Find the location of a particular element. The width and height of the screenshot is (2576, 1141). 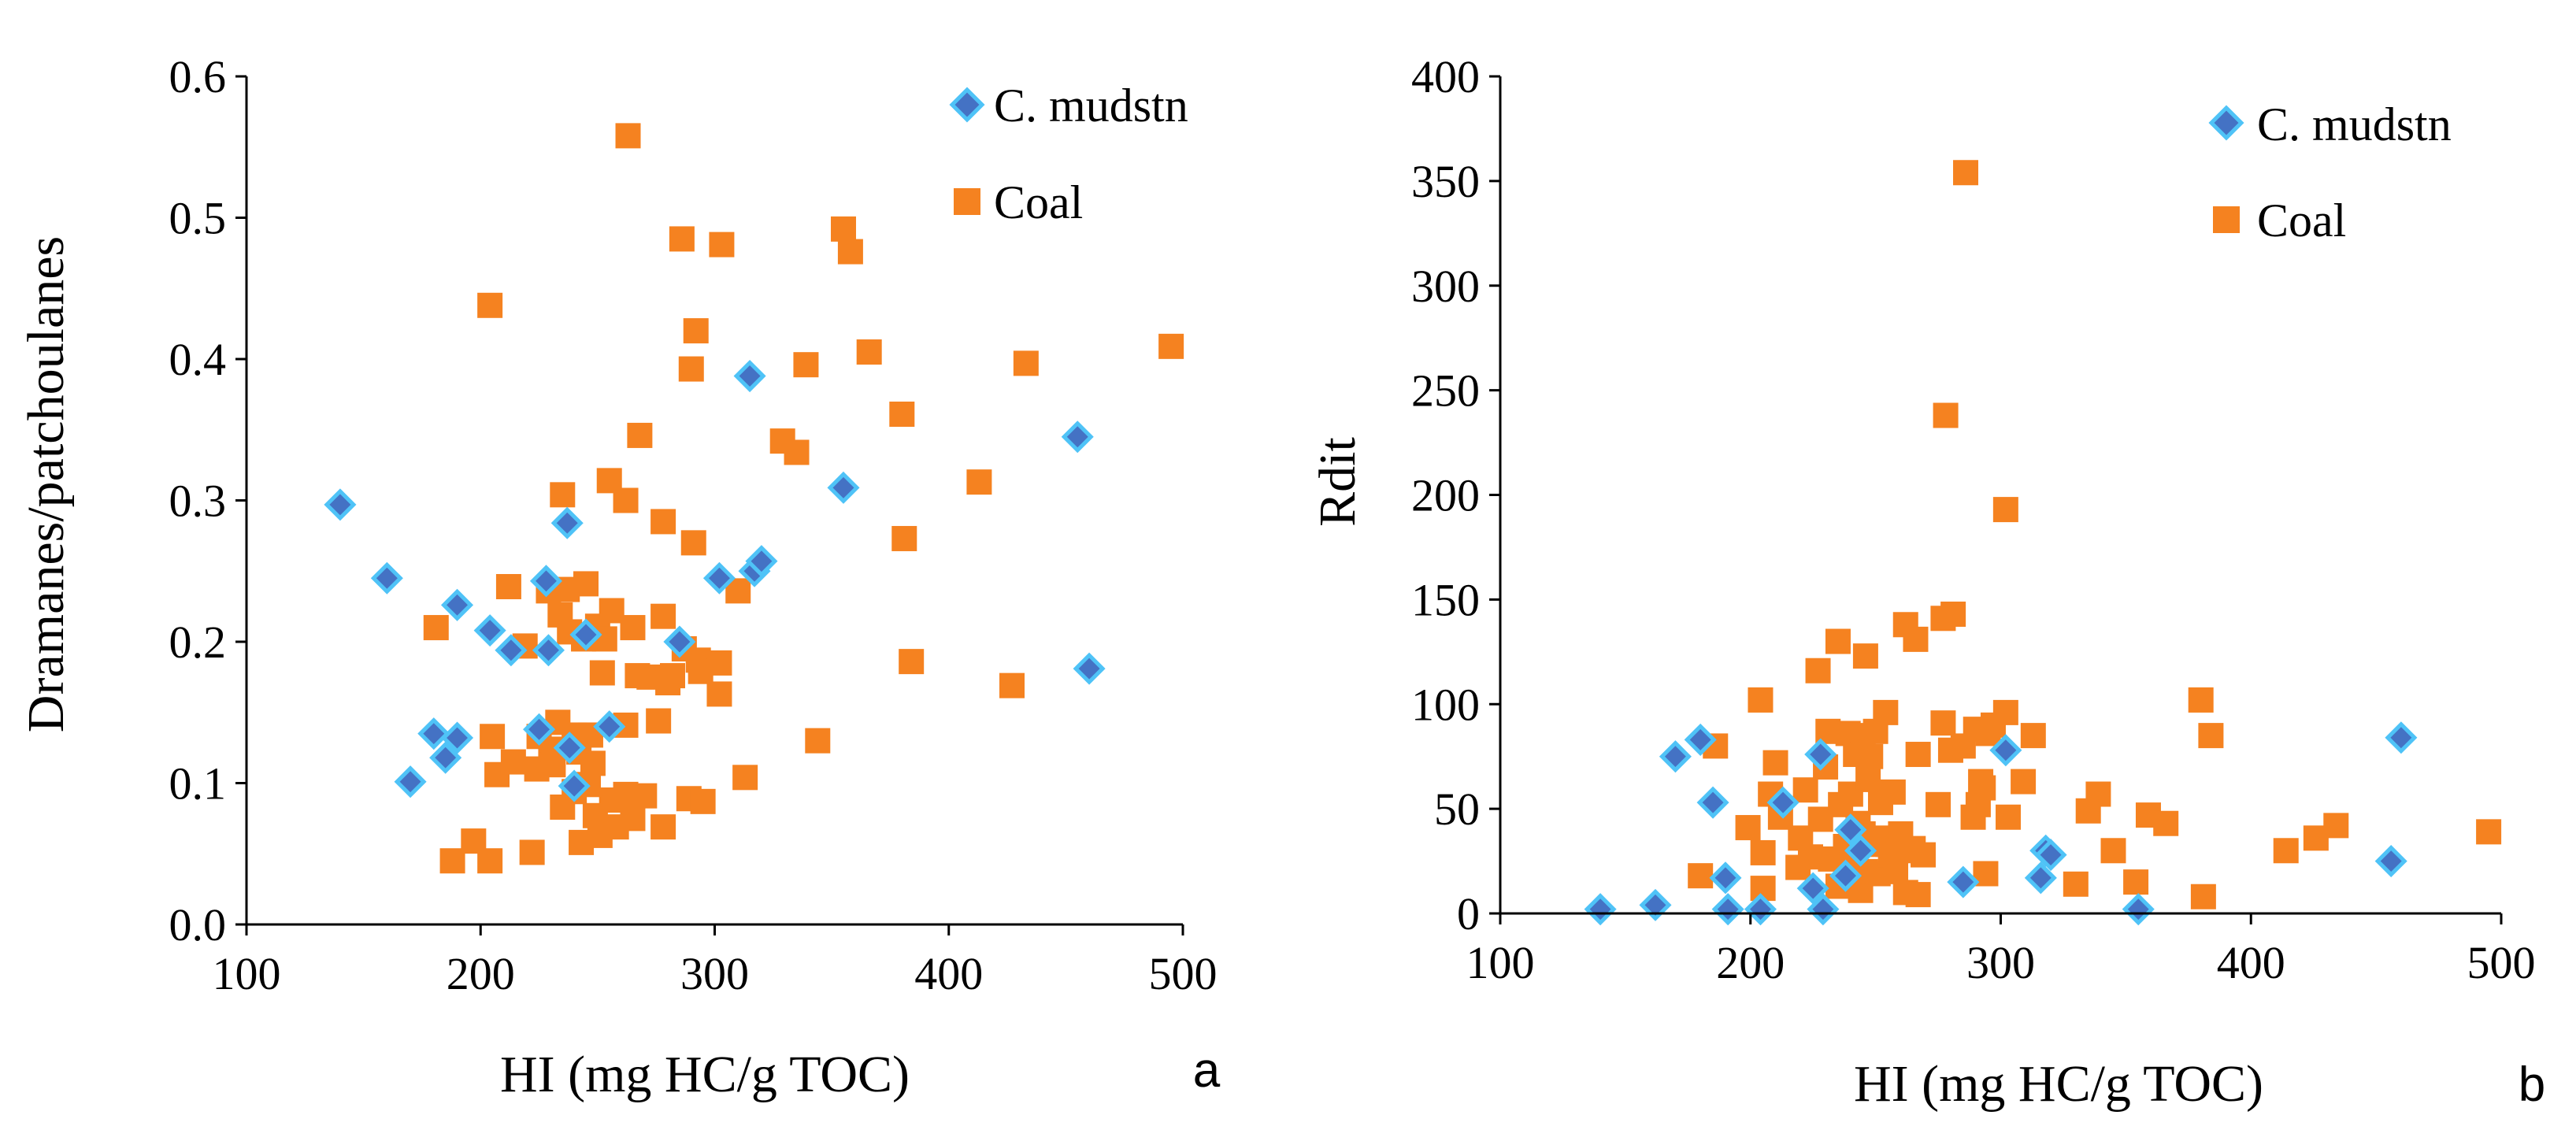

y-tick-label-b: 300 is located at coordinates (1445, 287).